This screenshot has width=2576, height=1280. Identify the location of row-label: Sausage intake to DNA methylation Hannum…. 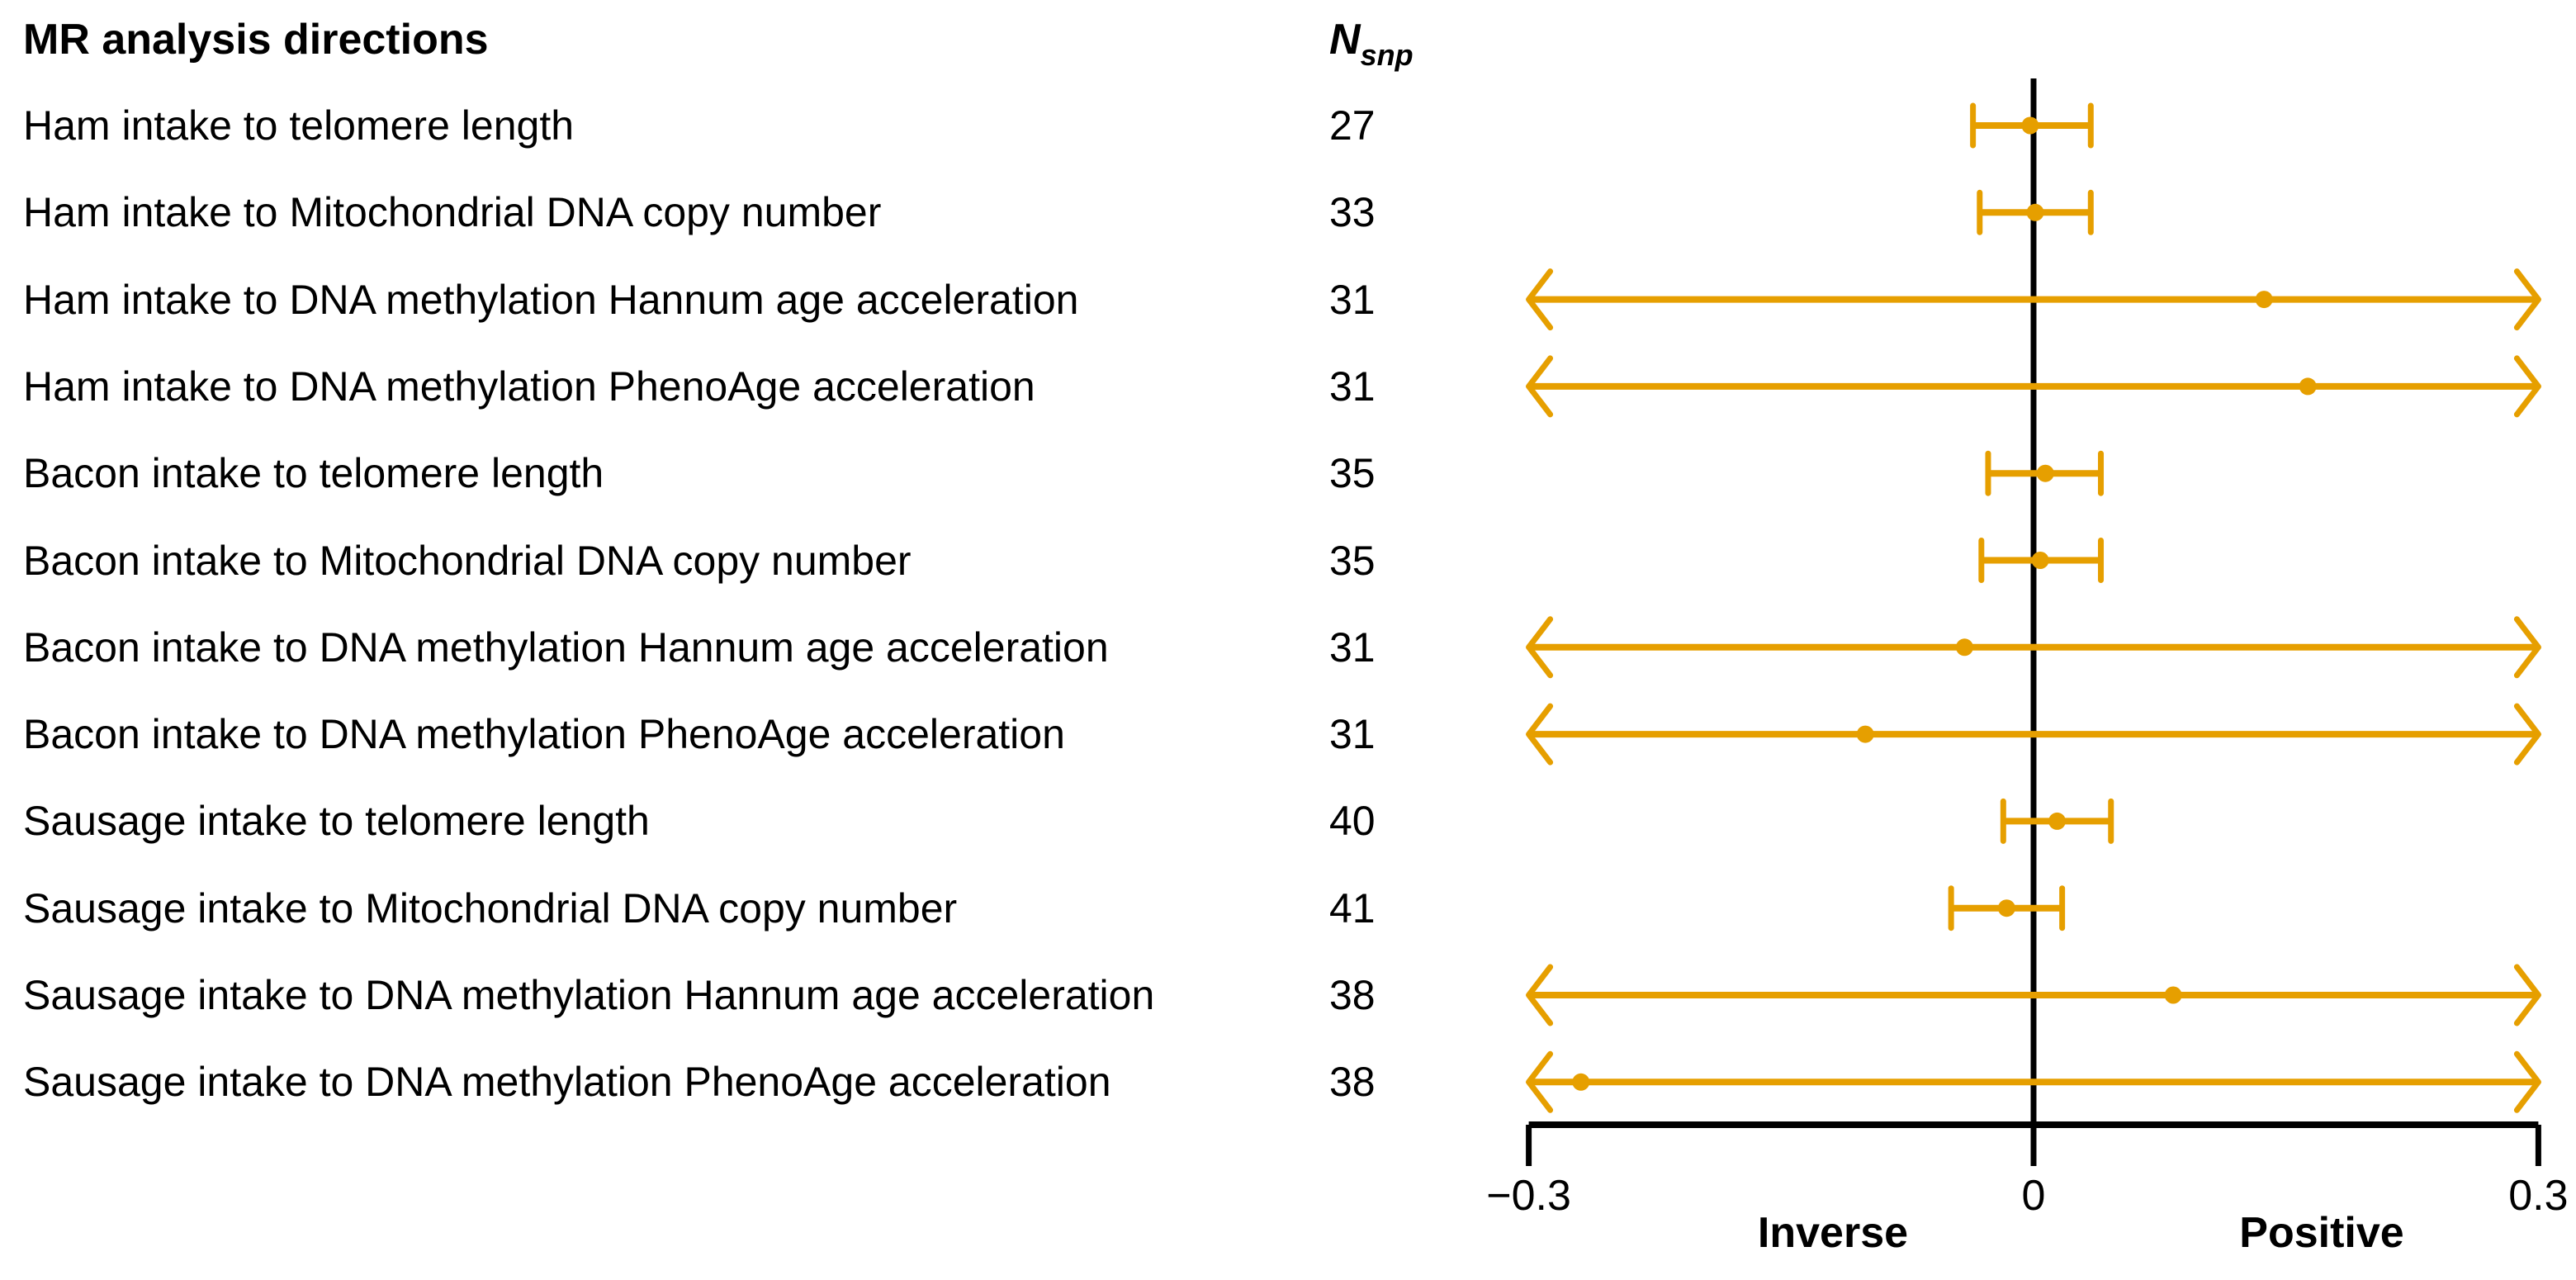
(589, 995).